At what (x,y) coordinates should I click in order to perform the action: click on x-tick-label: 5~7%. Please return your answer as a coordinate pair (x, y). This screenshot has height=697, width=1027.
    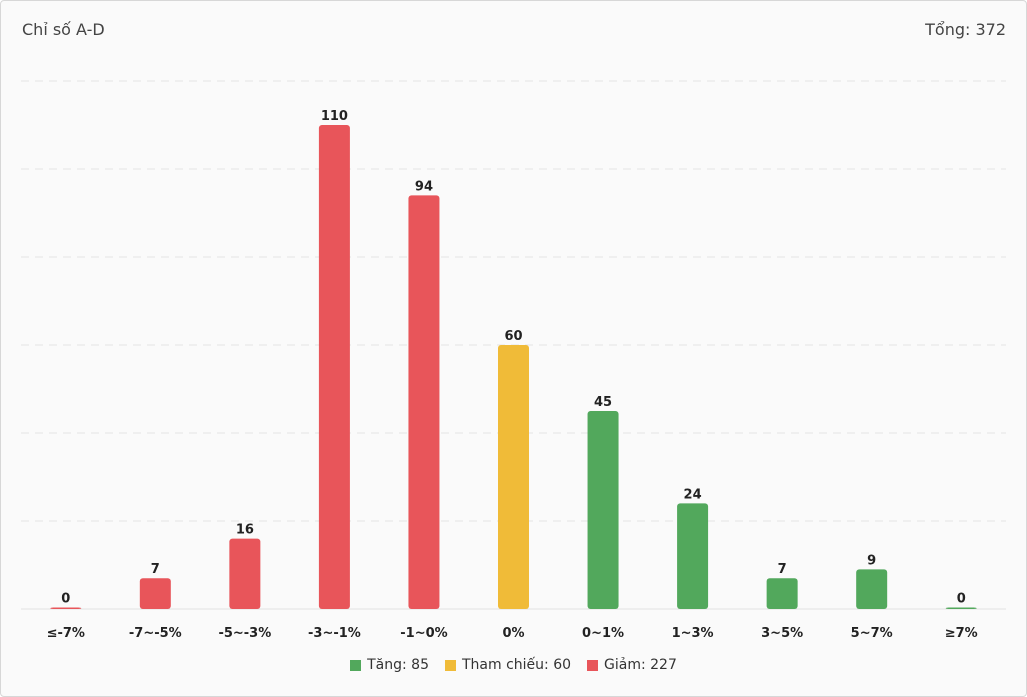
    Looking at the image, I should click on (872, 633).